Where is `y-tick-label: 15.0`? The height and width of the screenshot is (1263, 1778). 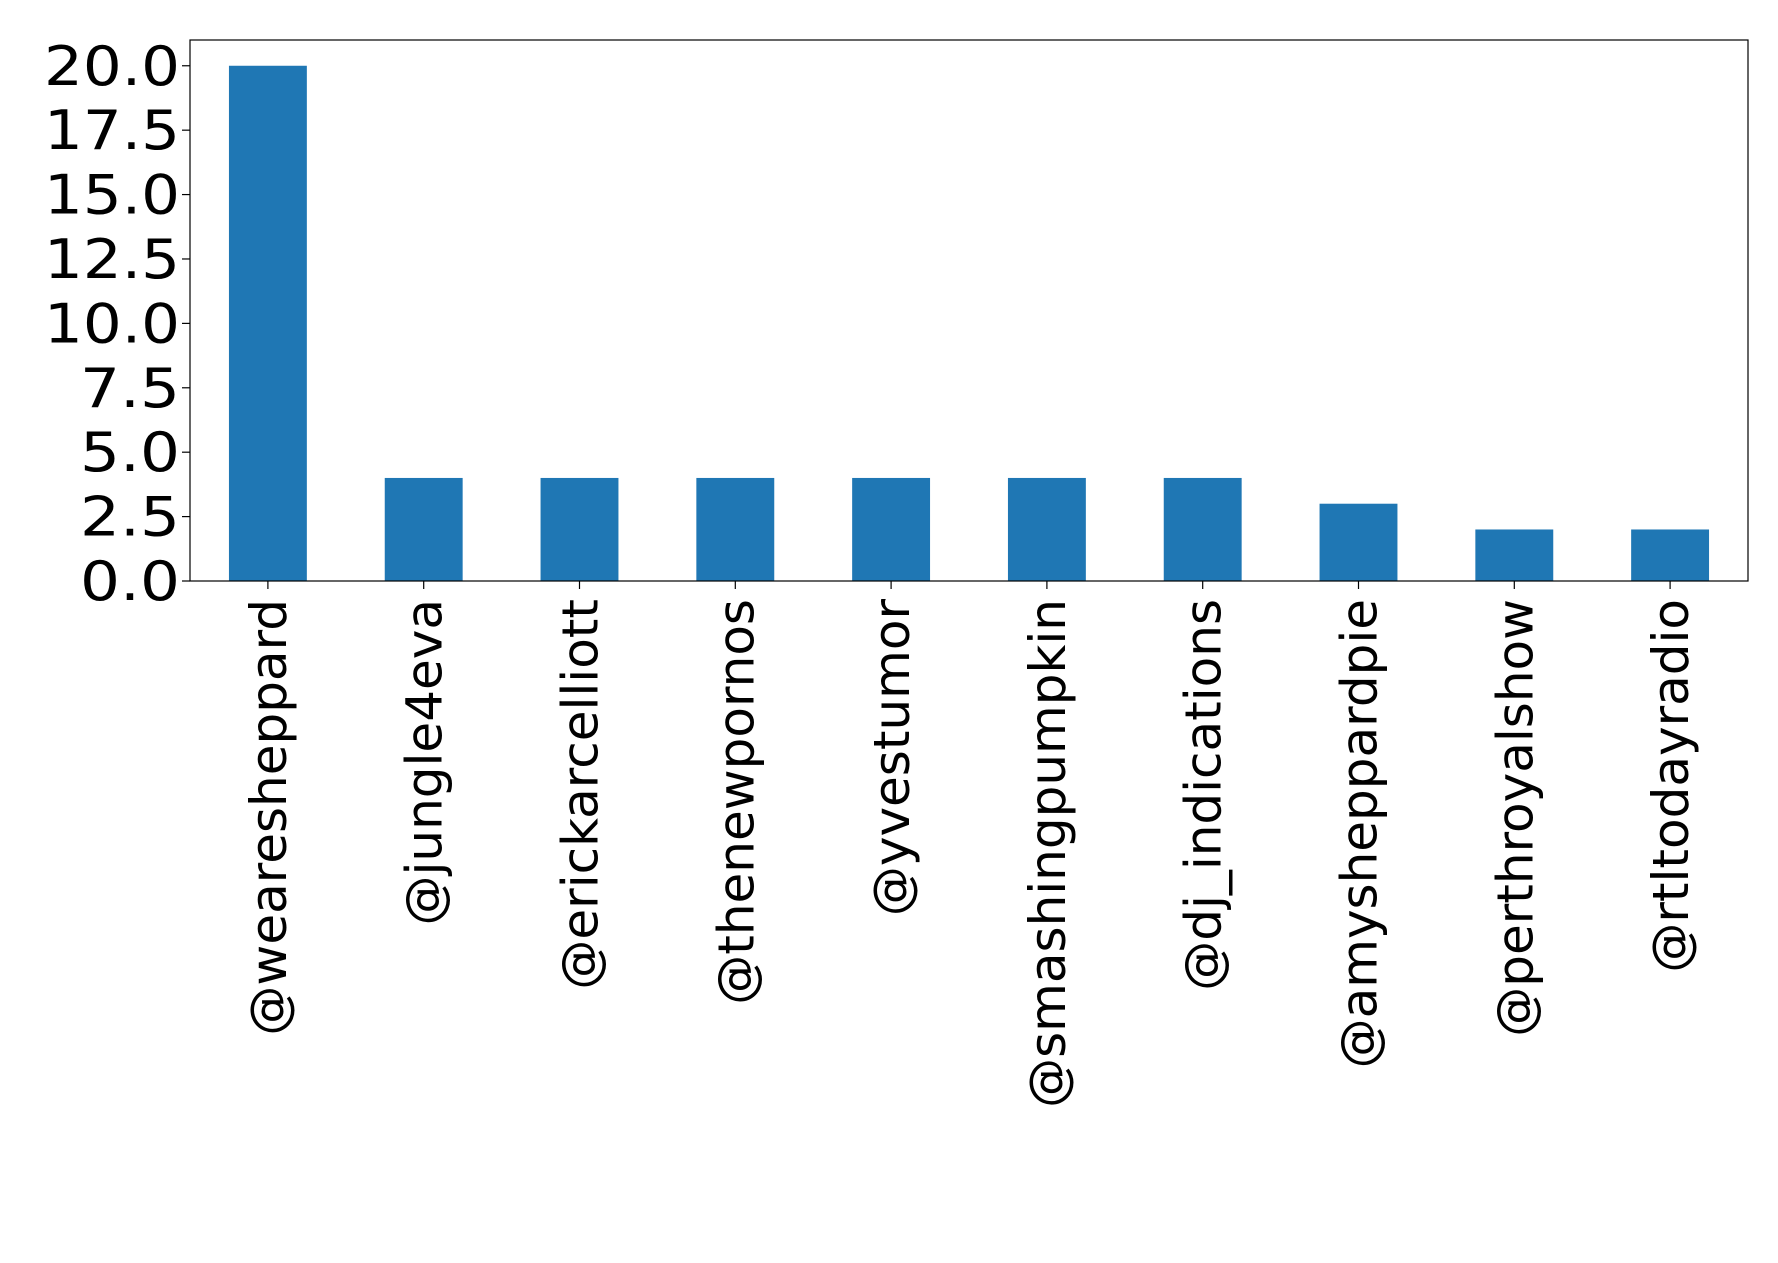
y-tick-label: 15.0 is located at coordinates (112, 195).